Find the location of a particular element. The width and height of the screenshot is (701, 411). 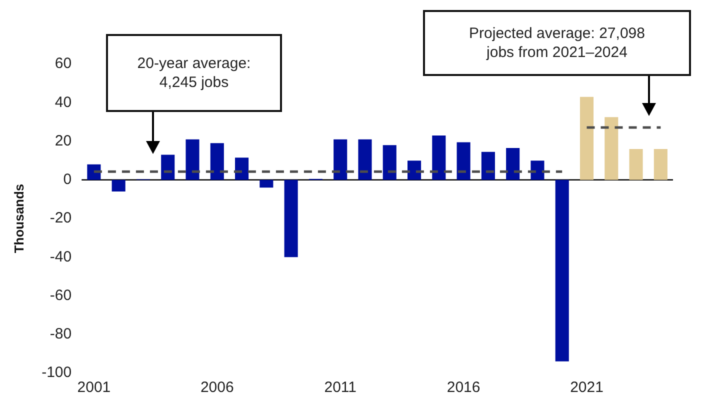

y-tick-label: -100 is located at coordinates (57, 373).